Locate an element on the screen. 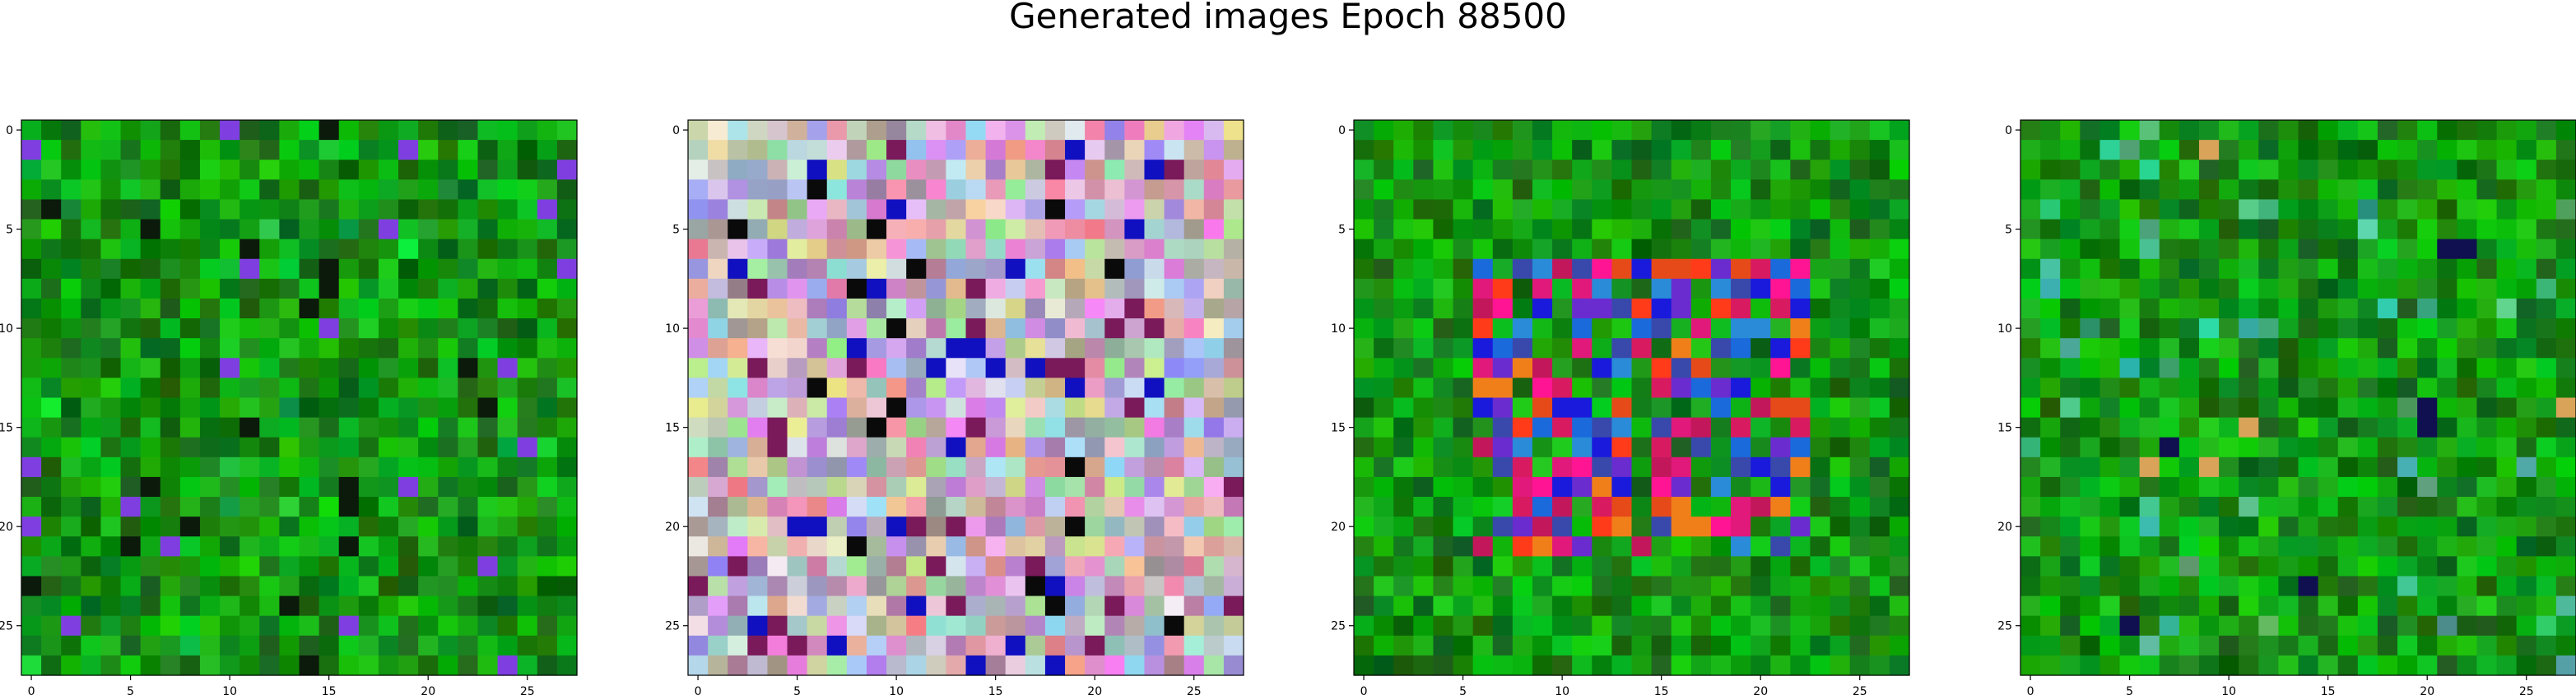  y-tick-label: 5 is located at coordinates (2008, 230).